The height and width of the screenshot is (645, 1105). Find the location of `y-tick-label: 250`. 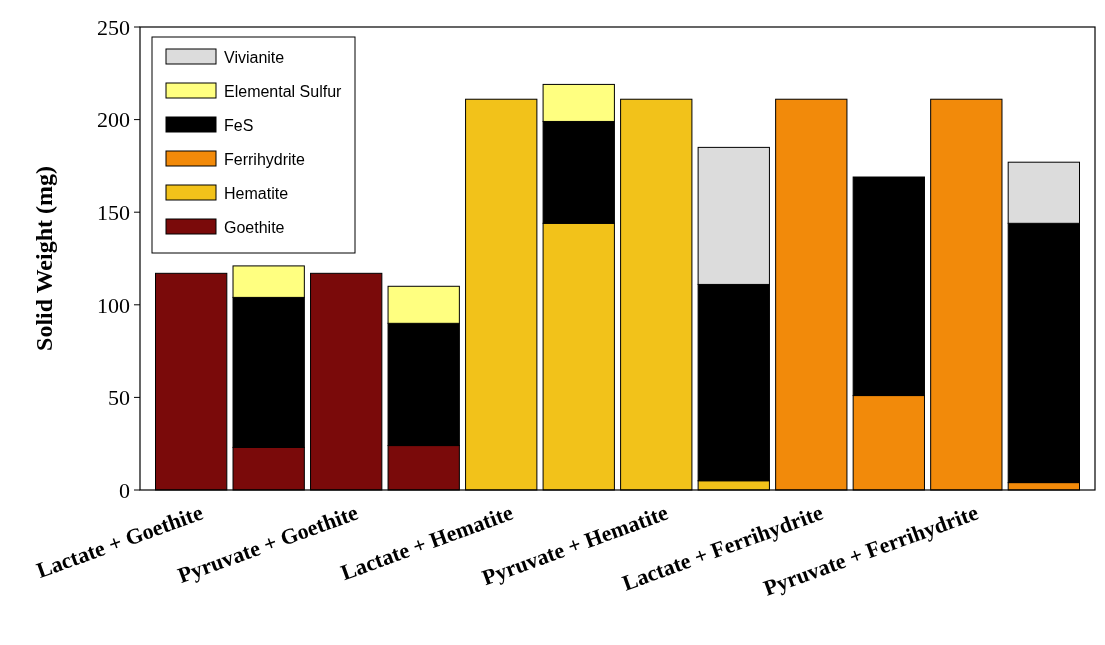

y-tick-label: 250 is located at coordinates (113, 27).